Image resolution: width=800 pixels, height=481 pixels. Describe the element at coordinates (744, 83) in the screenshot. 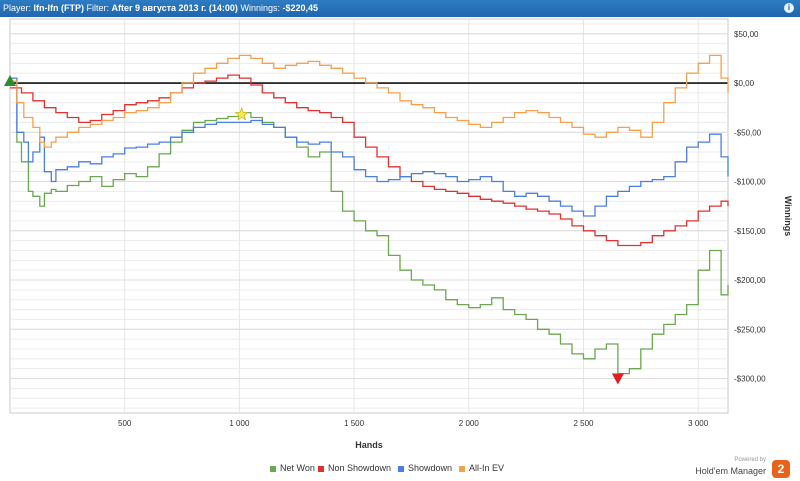

I see `y-tick-label: $0,00` at that location.